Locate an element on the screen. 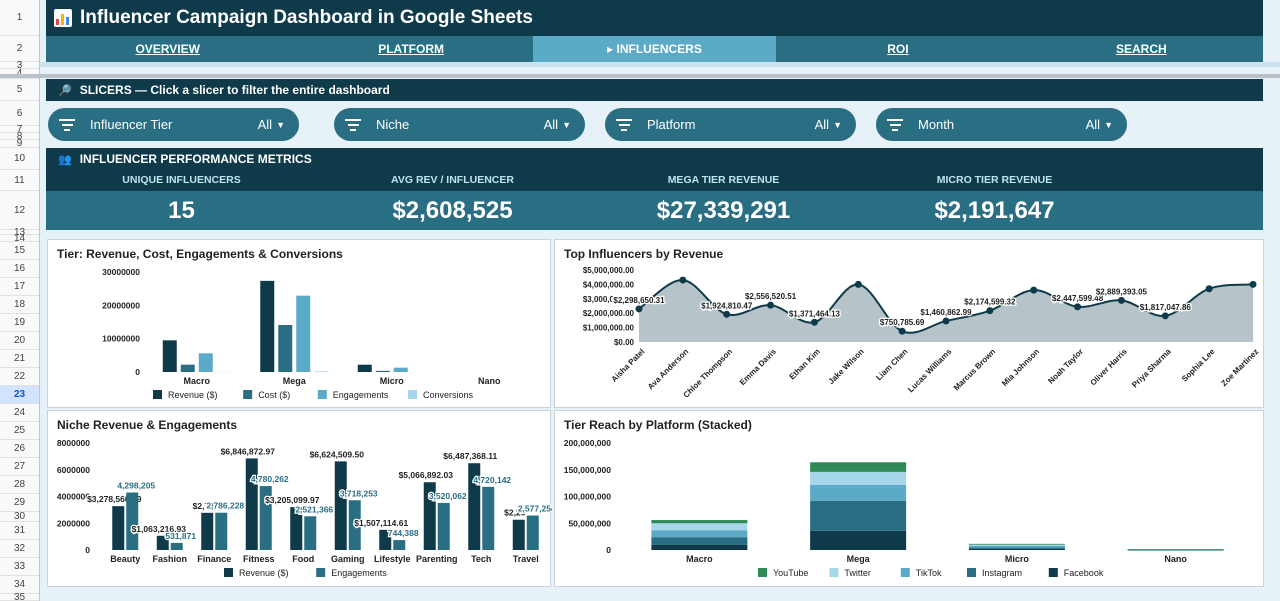 The image size is (1280, 601). row-number: 31 is located at coordinates (19, 531).